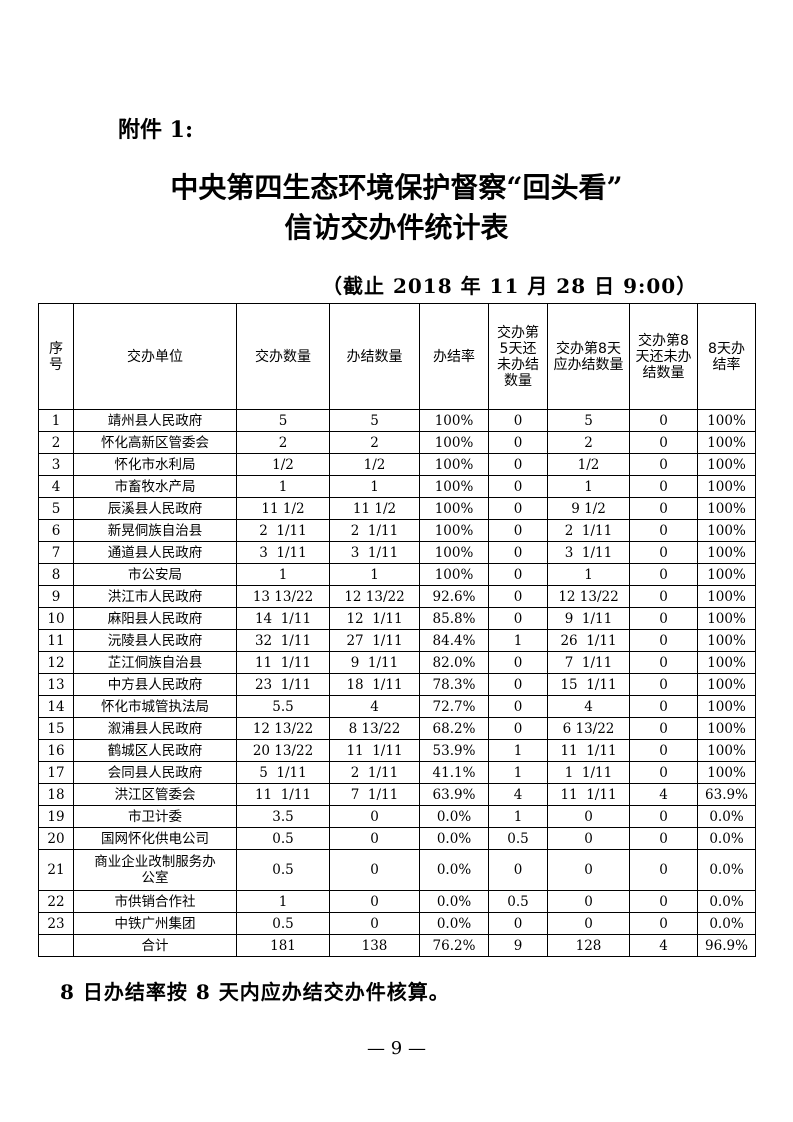  Describe the element at coordinates (588, 728) in the screenshot. I see `cell-col-day8-due: 6 13/22` at that location.